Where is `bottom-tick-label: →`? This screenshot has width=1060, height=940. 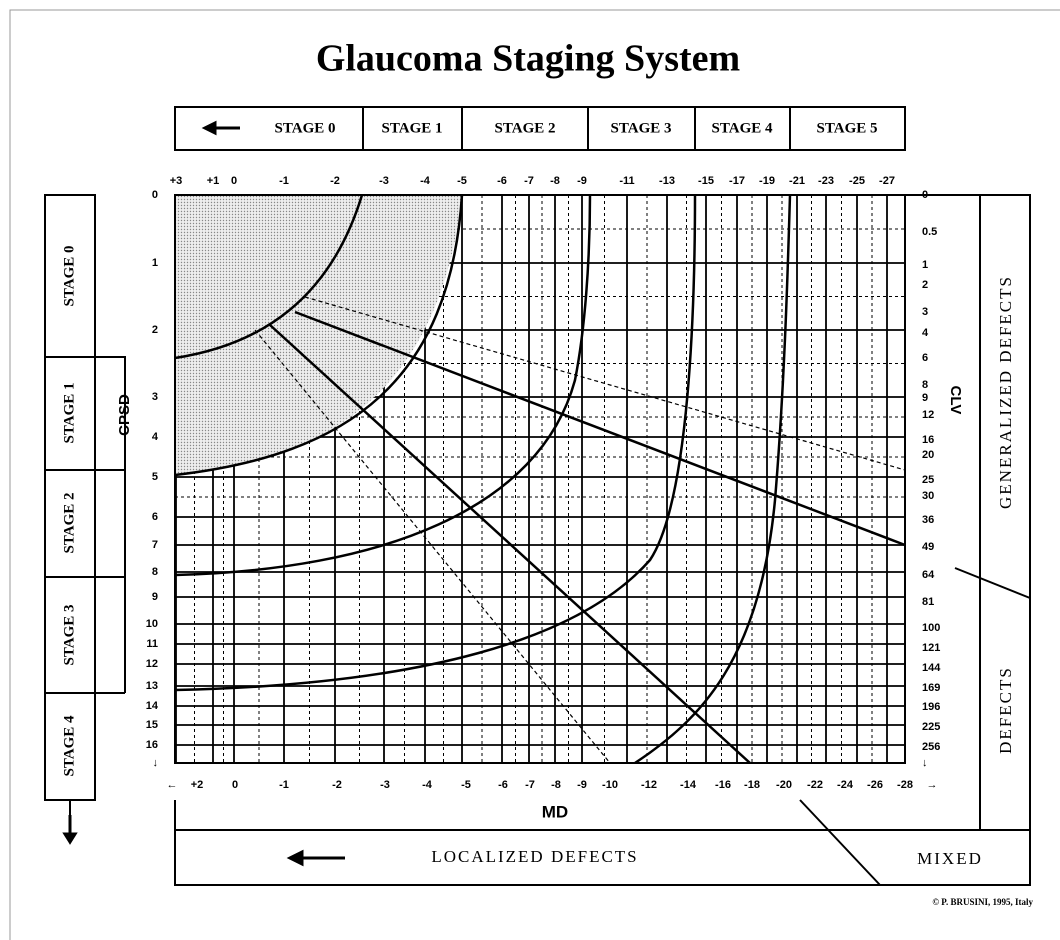
bottom-tick-label: → is located at coordinates (932, 785).